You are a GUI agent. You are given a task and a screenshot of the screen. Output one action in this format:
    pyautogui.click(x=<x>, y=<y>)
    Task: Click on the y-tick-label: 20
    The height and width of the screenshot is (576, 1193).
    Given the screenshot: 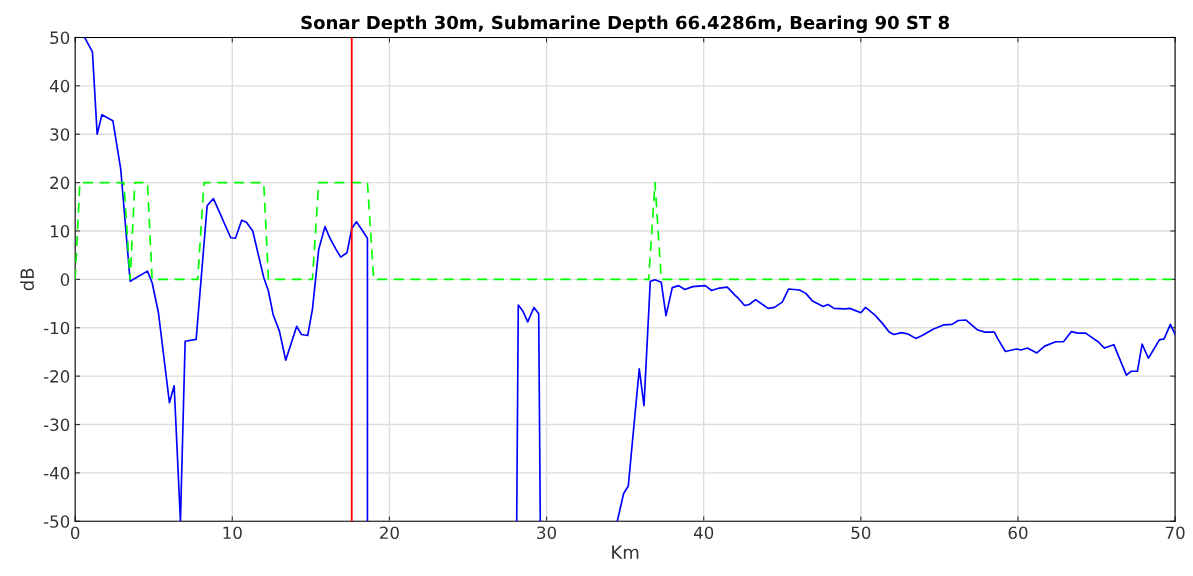 What is the action you would take?
    pyautogui.click(x=60, y=183)
    